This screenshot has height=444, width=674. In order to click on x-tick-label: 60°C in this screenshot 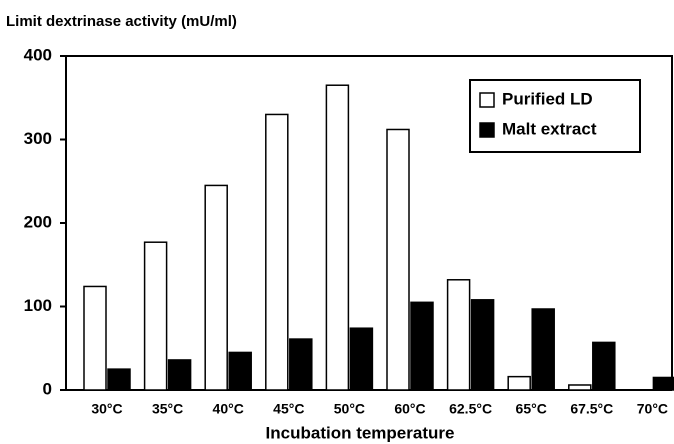, I will do `click(409, 409)`.